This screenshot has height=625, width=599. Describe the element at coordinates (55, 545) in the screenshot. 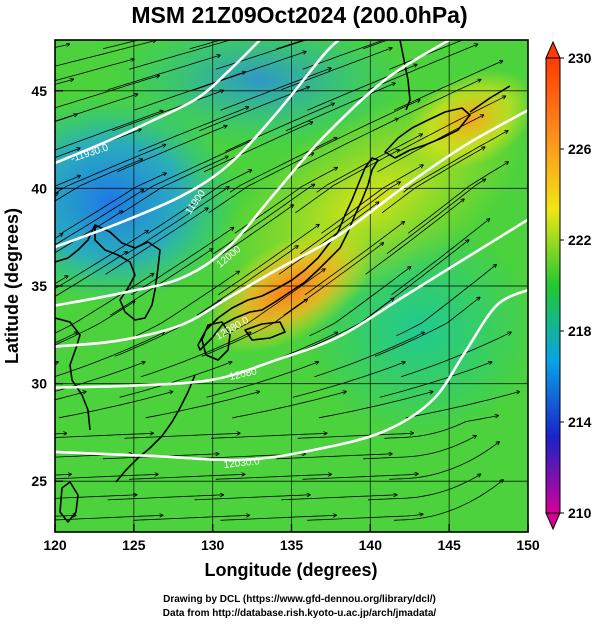

I see `x-tick-label: 120` at that location.